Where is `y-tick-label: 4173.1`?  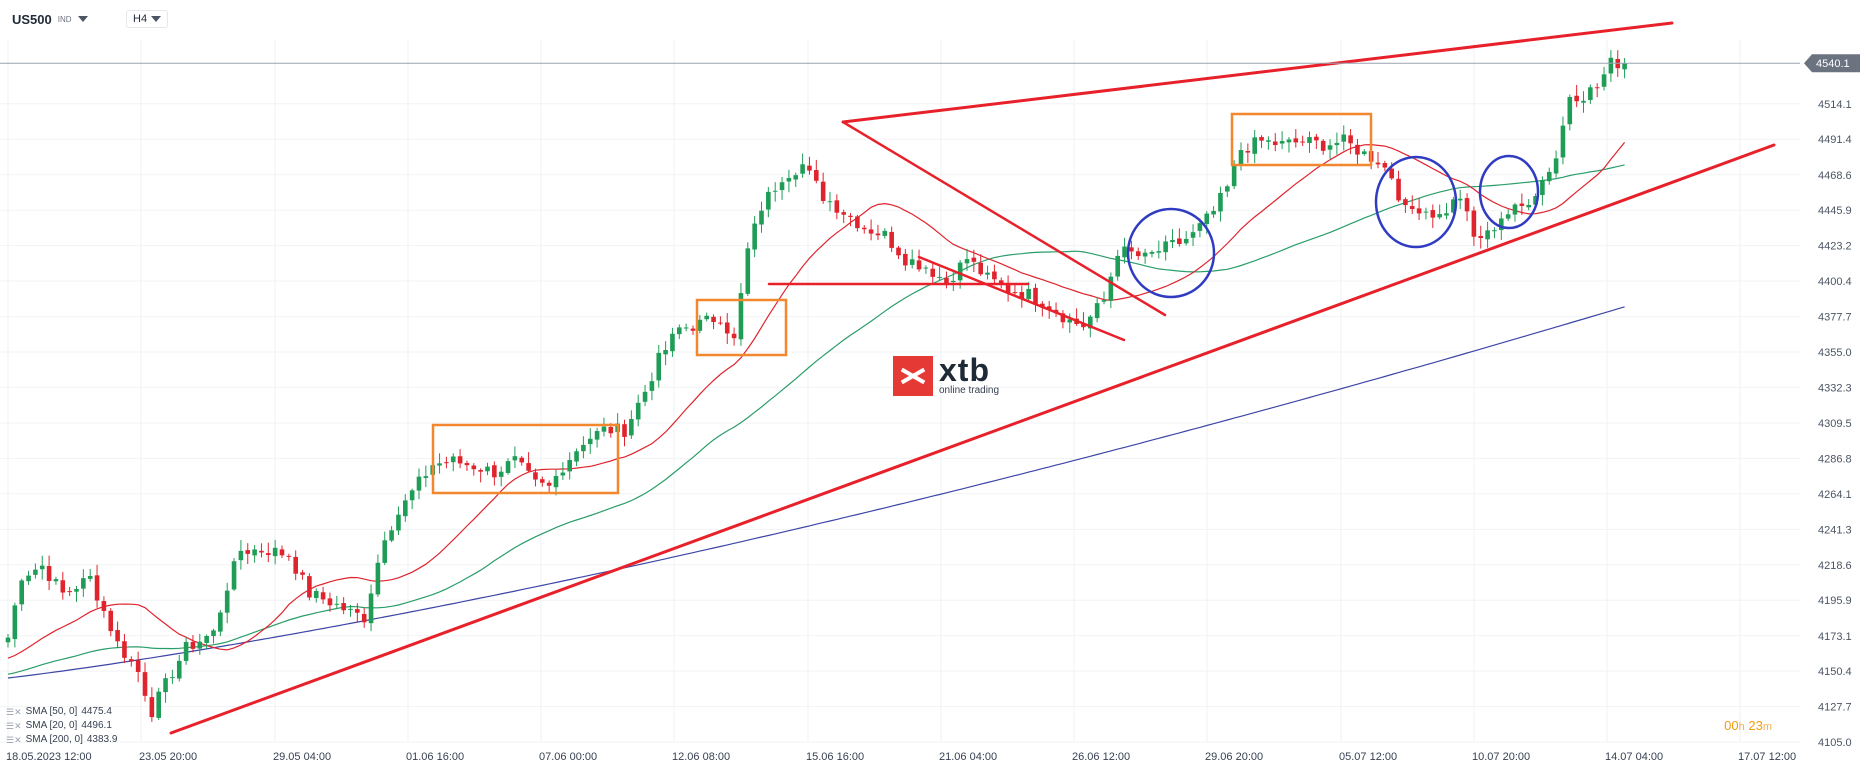 y-tick-label: 4173.1 is located at coordinates (1835, 637).